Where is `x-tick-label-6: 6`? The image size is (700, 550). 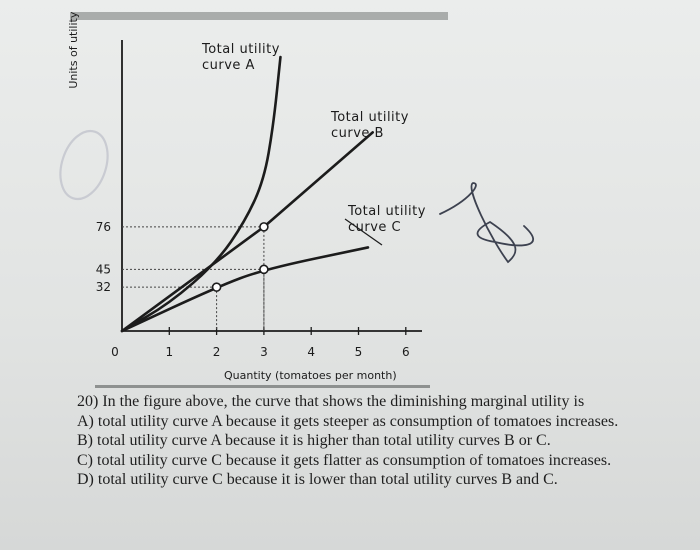
x-tick-label-6: 6 is located at coordinates (406, 352).